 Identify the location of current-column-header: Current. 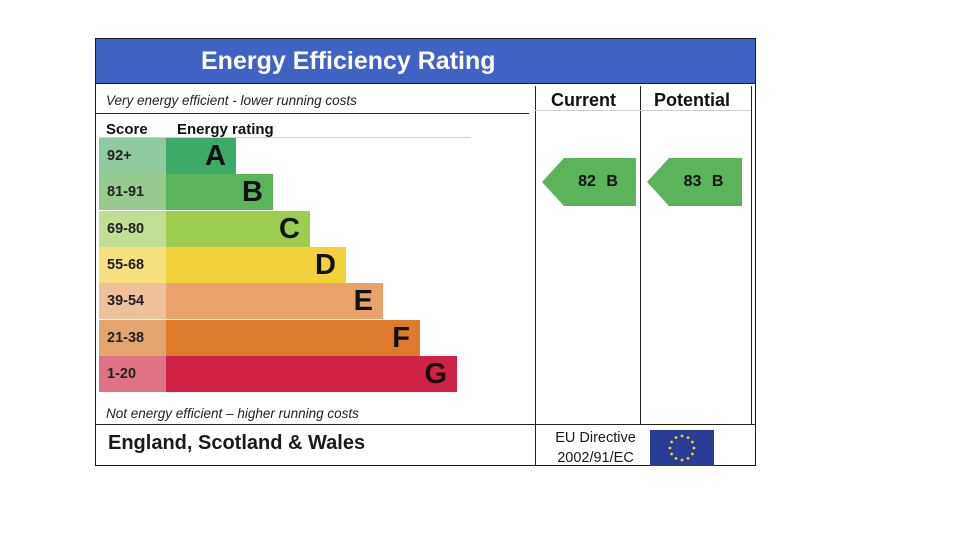
(584, 100).